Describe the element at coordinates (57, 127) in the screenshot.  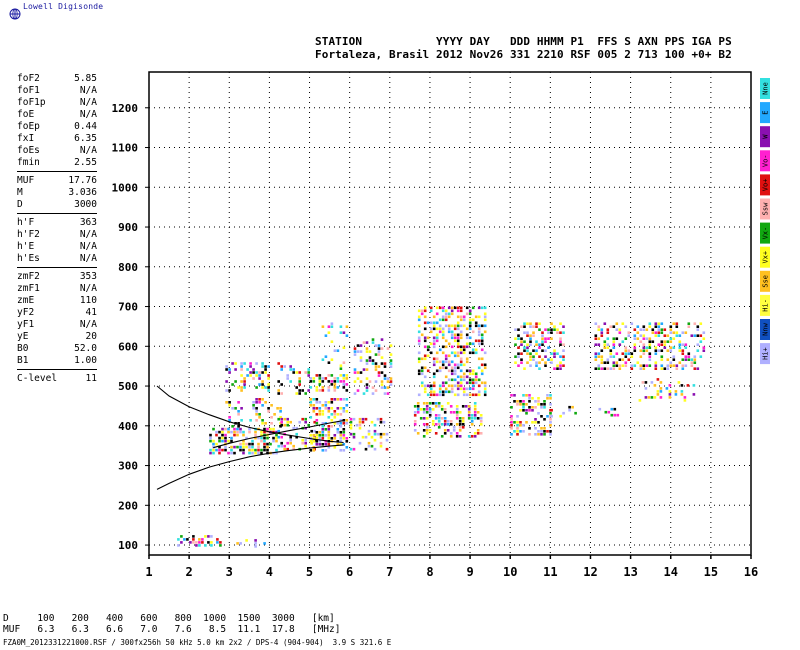
I see `param-row-foep: foEp 0.44` at that location.